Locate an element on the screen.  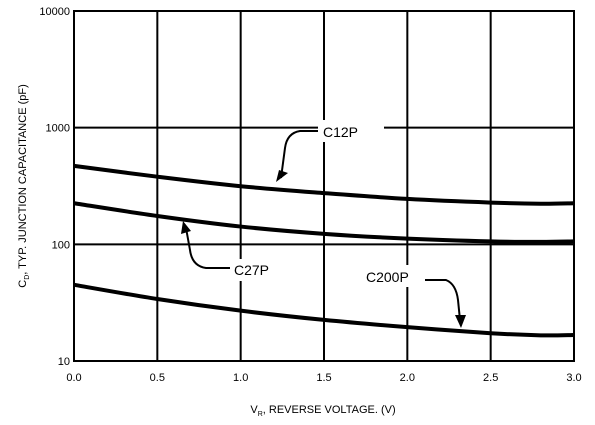
arrow-c12p is located at coordinates (299, 154).